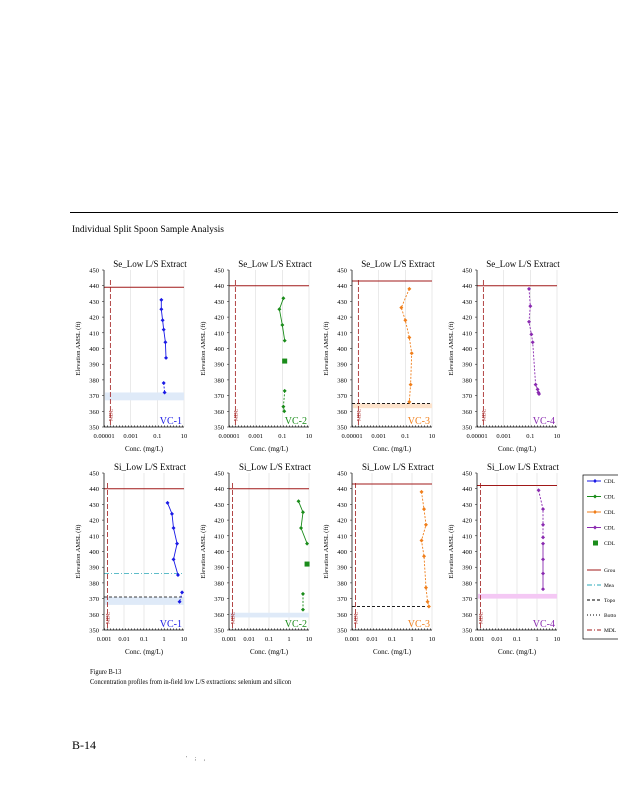  Describe the element at coordinates (601, 601) in the screenshot. I see `legend-line-item: Topo` at that location.